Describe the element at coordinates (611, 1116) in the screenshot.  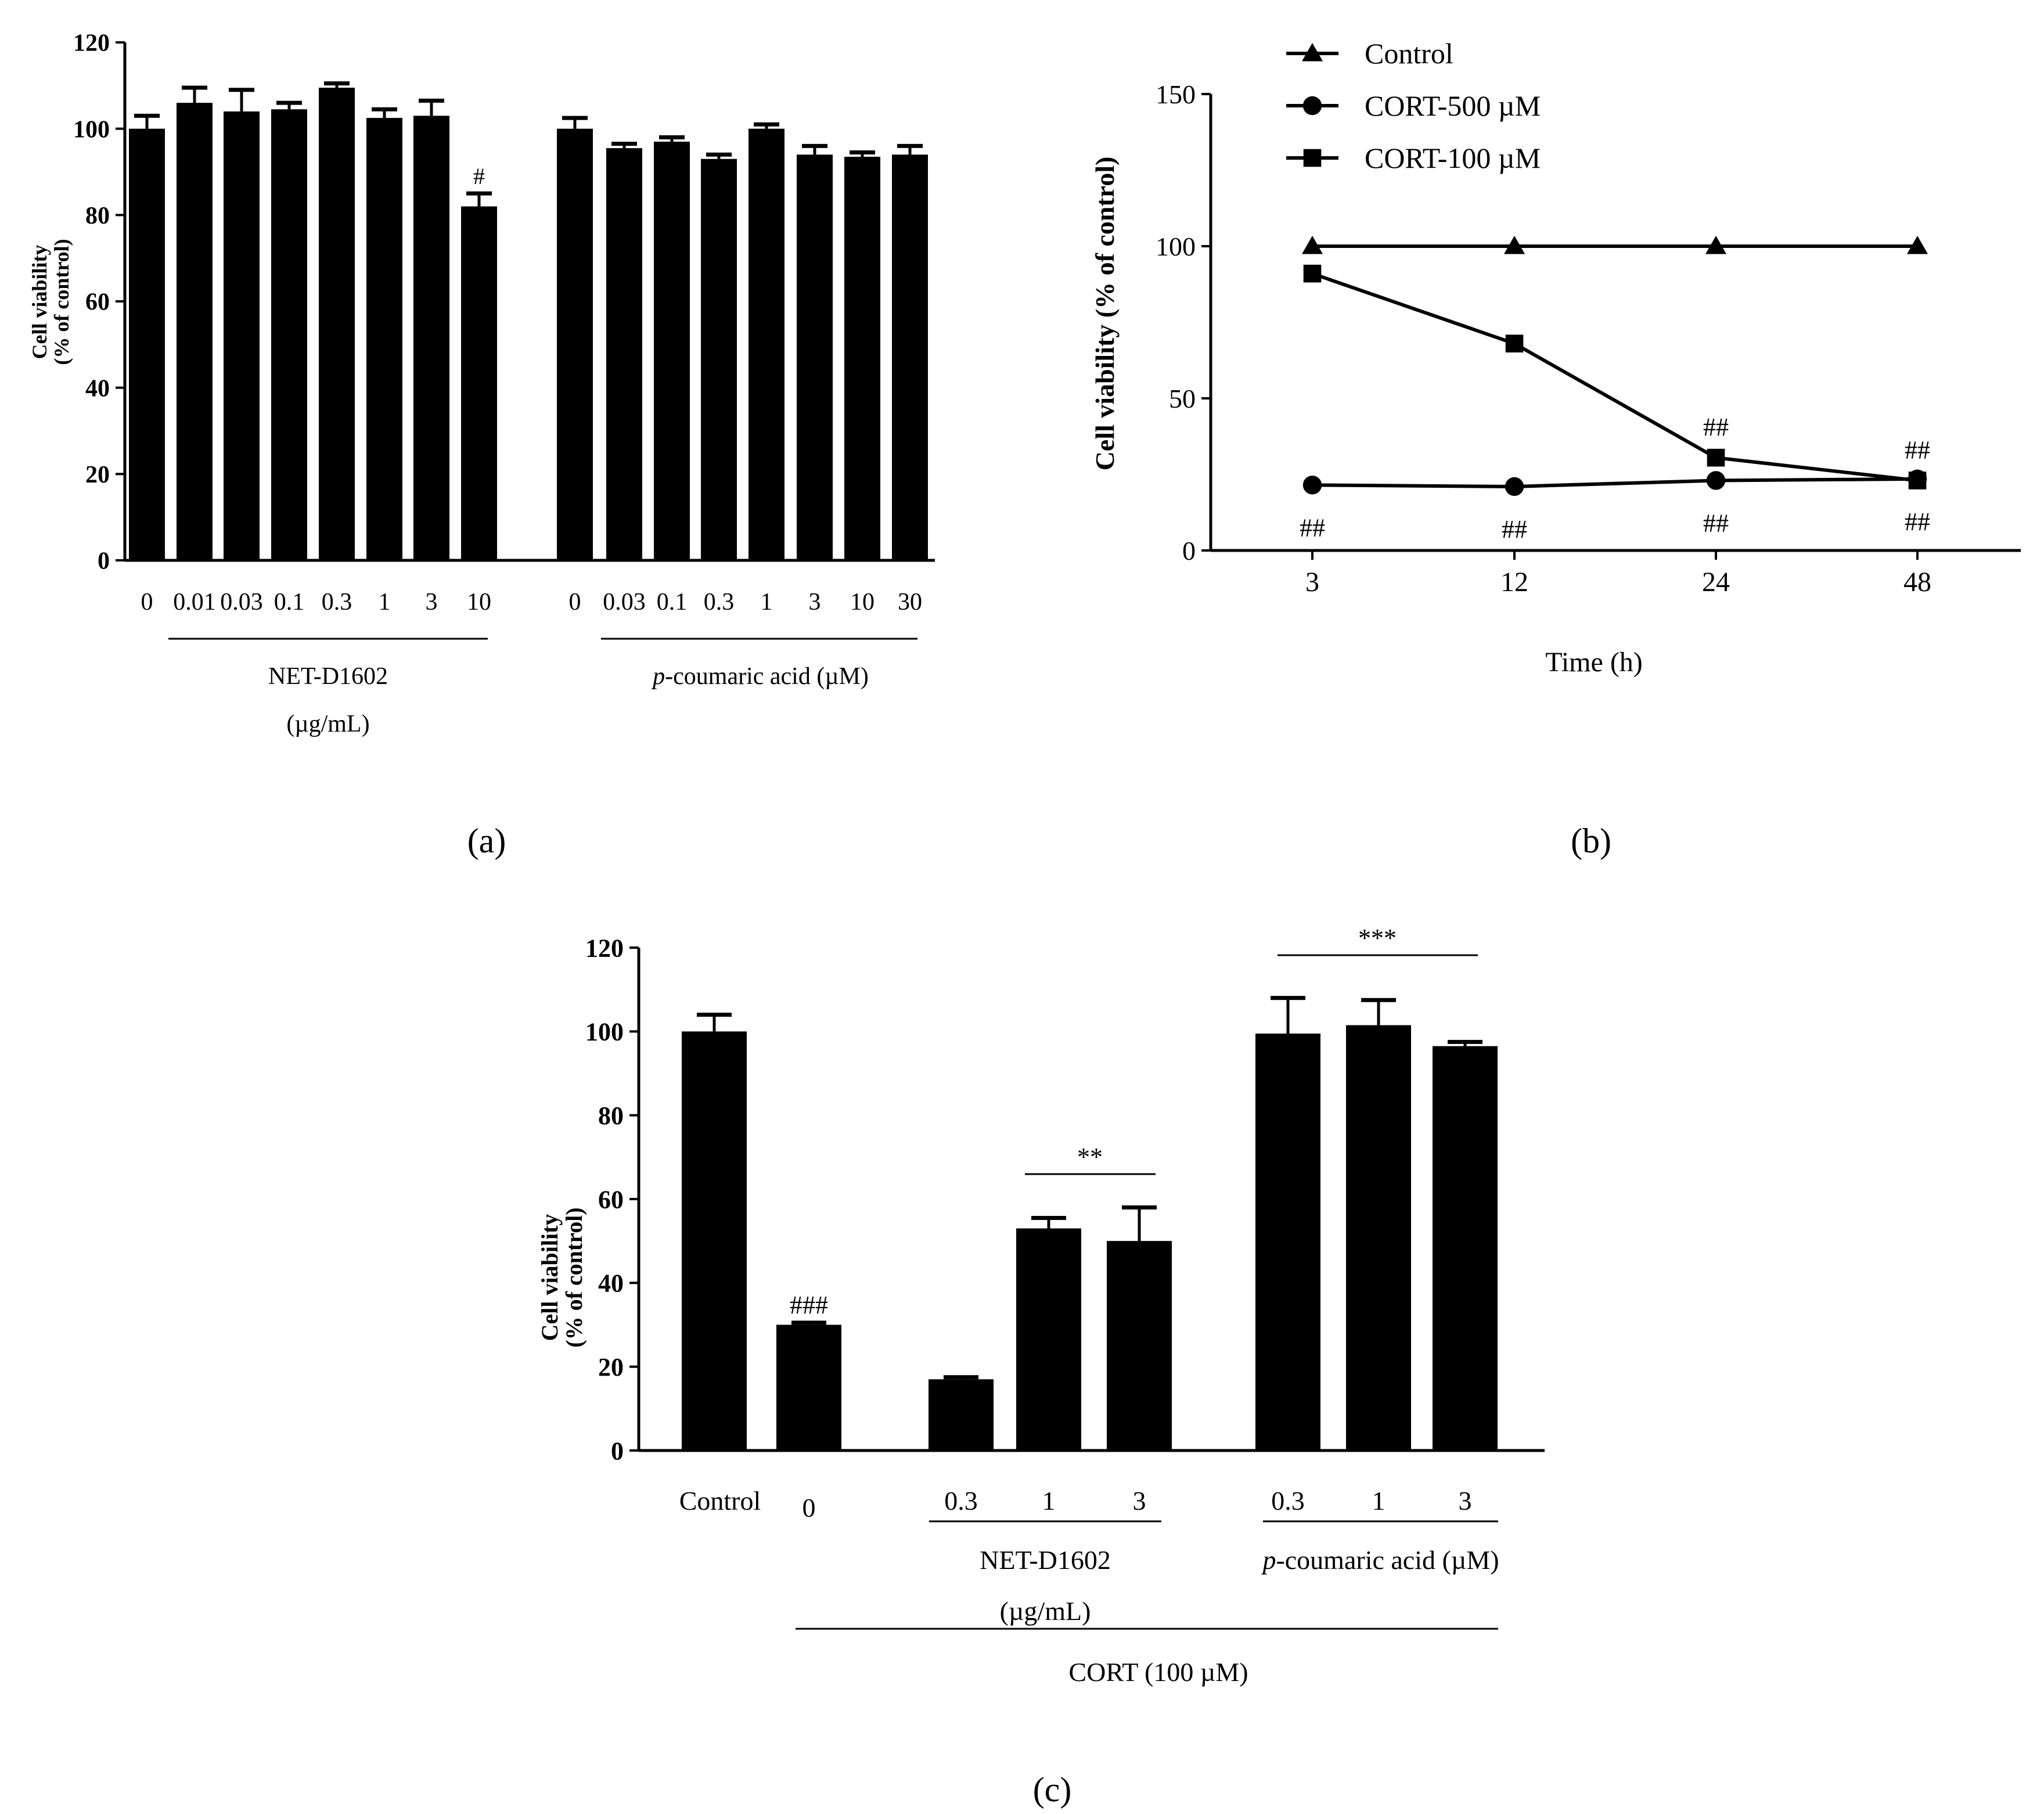
I see `panel-c-y-tick-label: 80` at that location.